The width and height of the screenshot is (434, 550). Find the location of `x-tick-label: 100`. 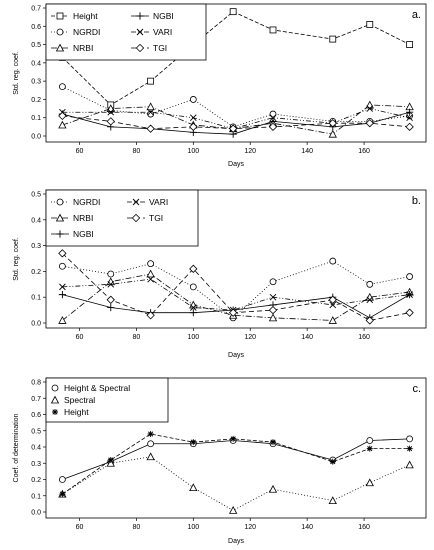

x-tick-label: 100 is located at coordinates (193, 527).